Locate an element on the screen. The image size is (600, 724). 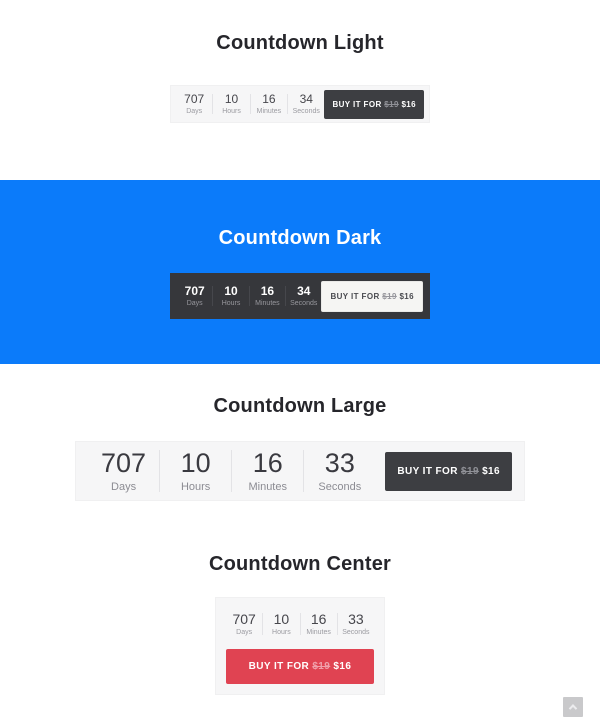
section-title: Countdown Light is located at coordinates (300, 43).